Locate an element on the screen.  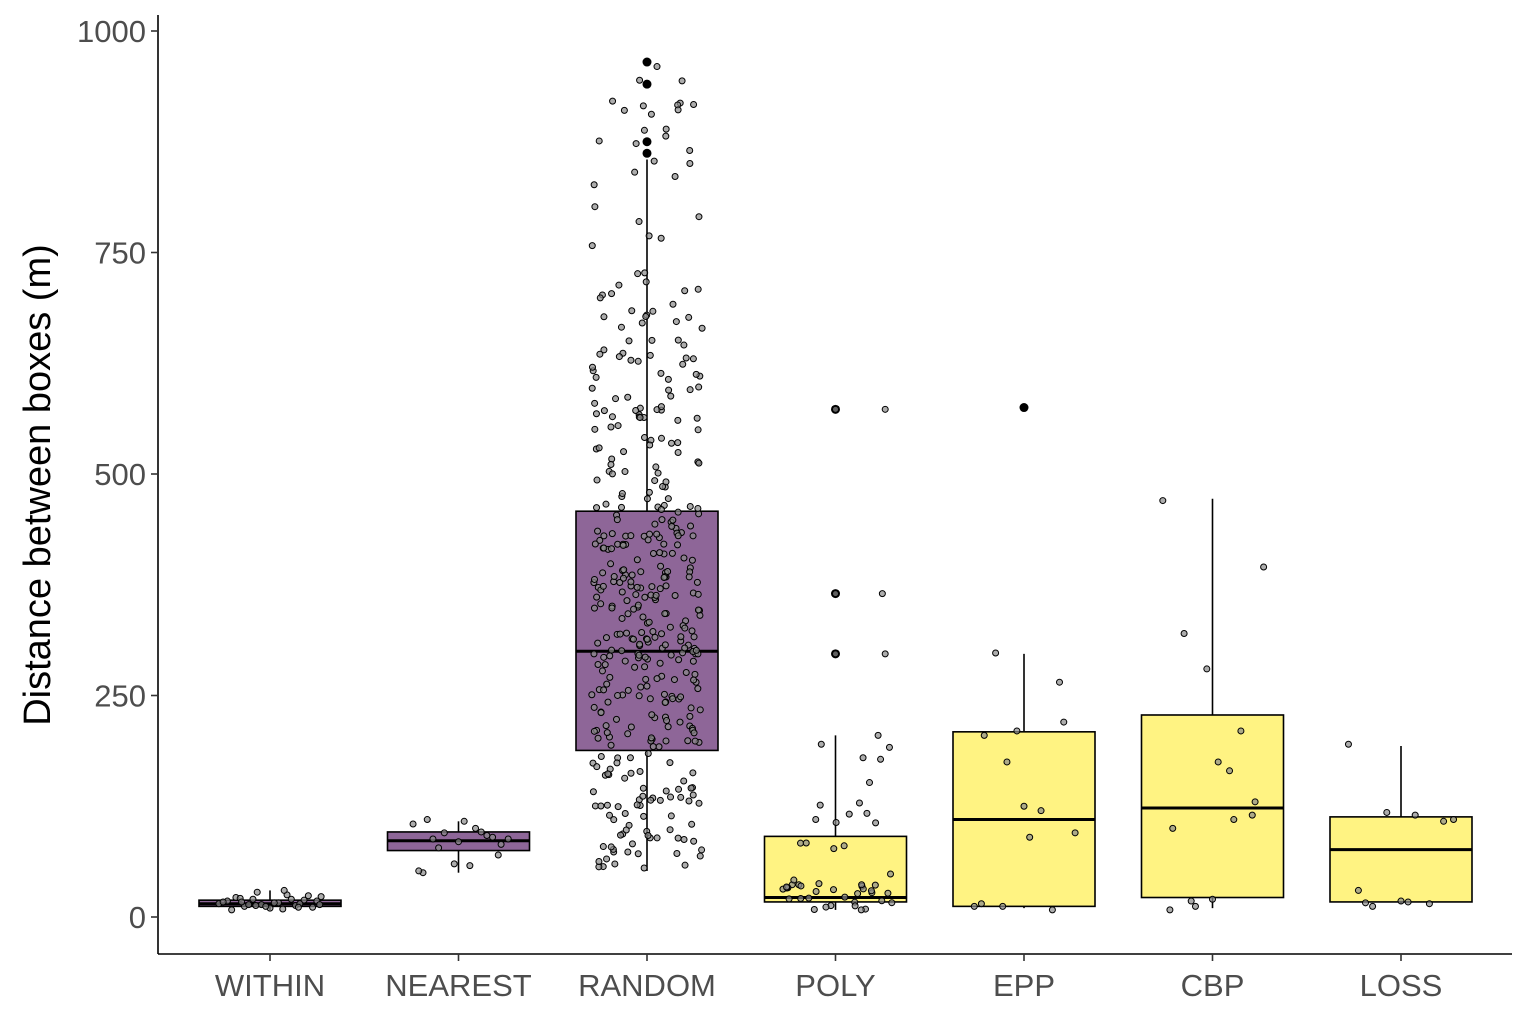
x-tick-label-random: RANDOM is located at coordinates (647, 985).